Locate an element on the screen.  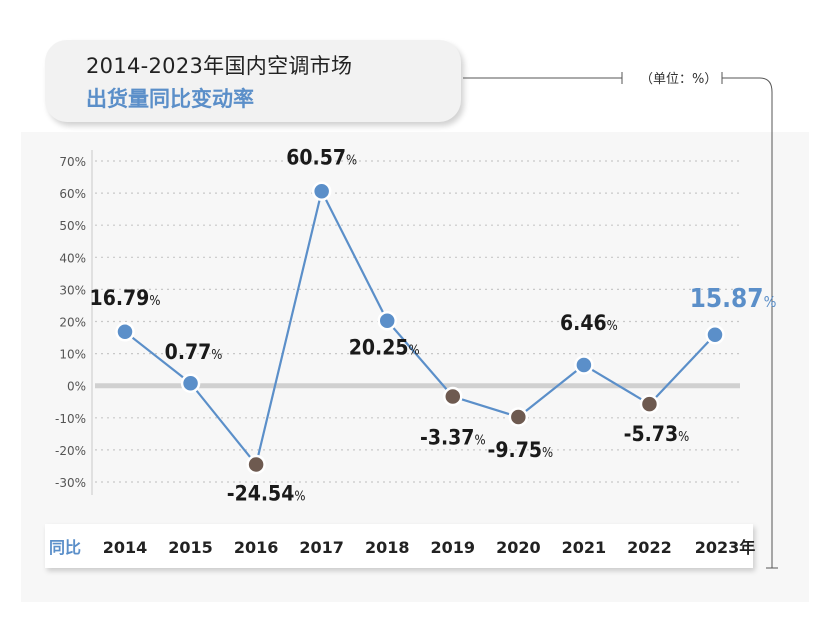
unit-label: （单位：%） is located at coordinates (679, 79).